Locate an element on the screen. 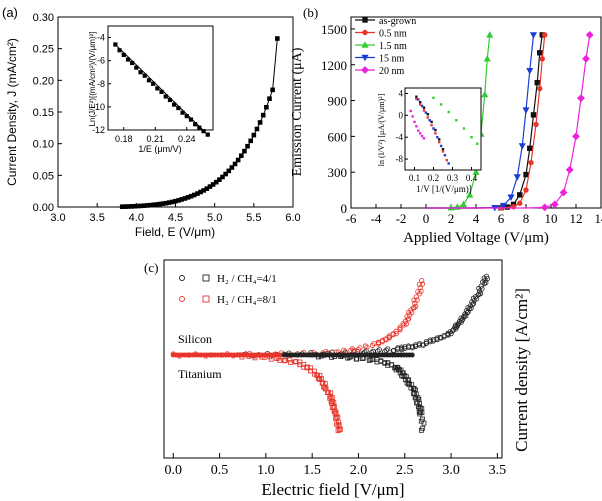  panel-b-ytick-label: 300 is located at coordinates (338, 172).